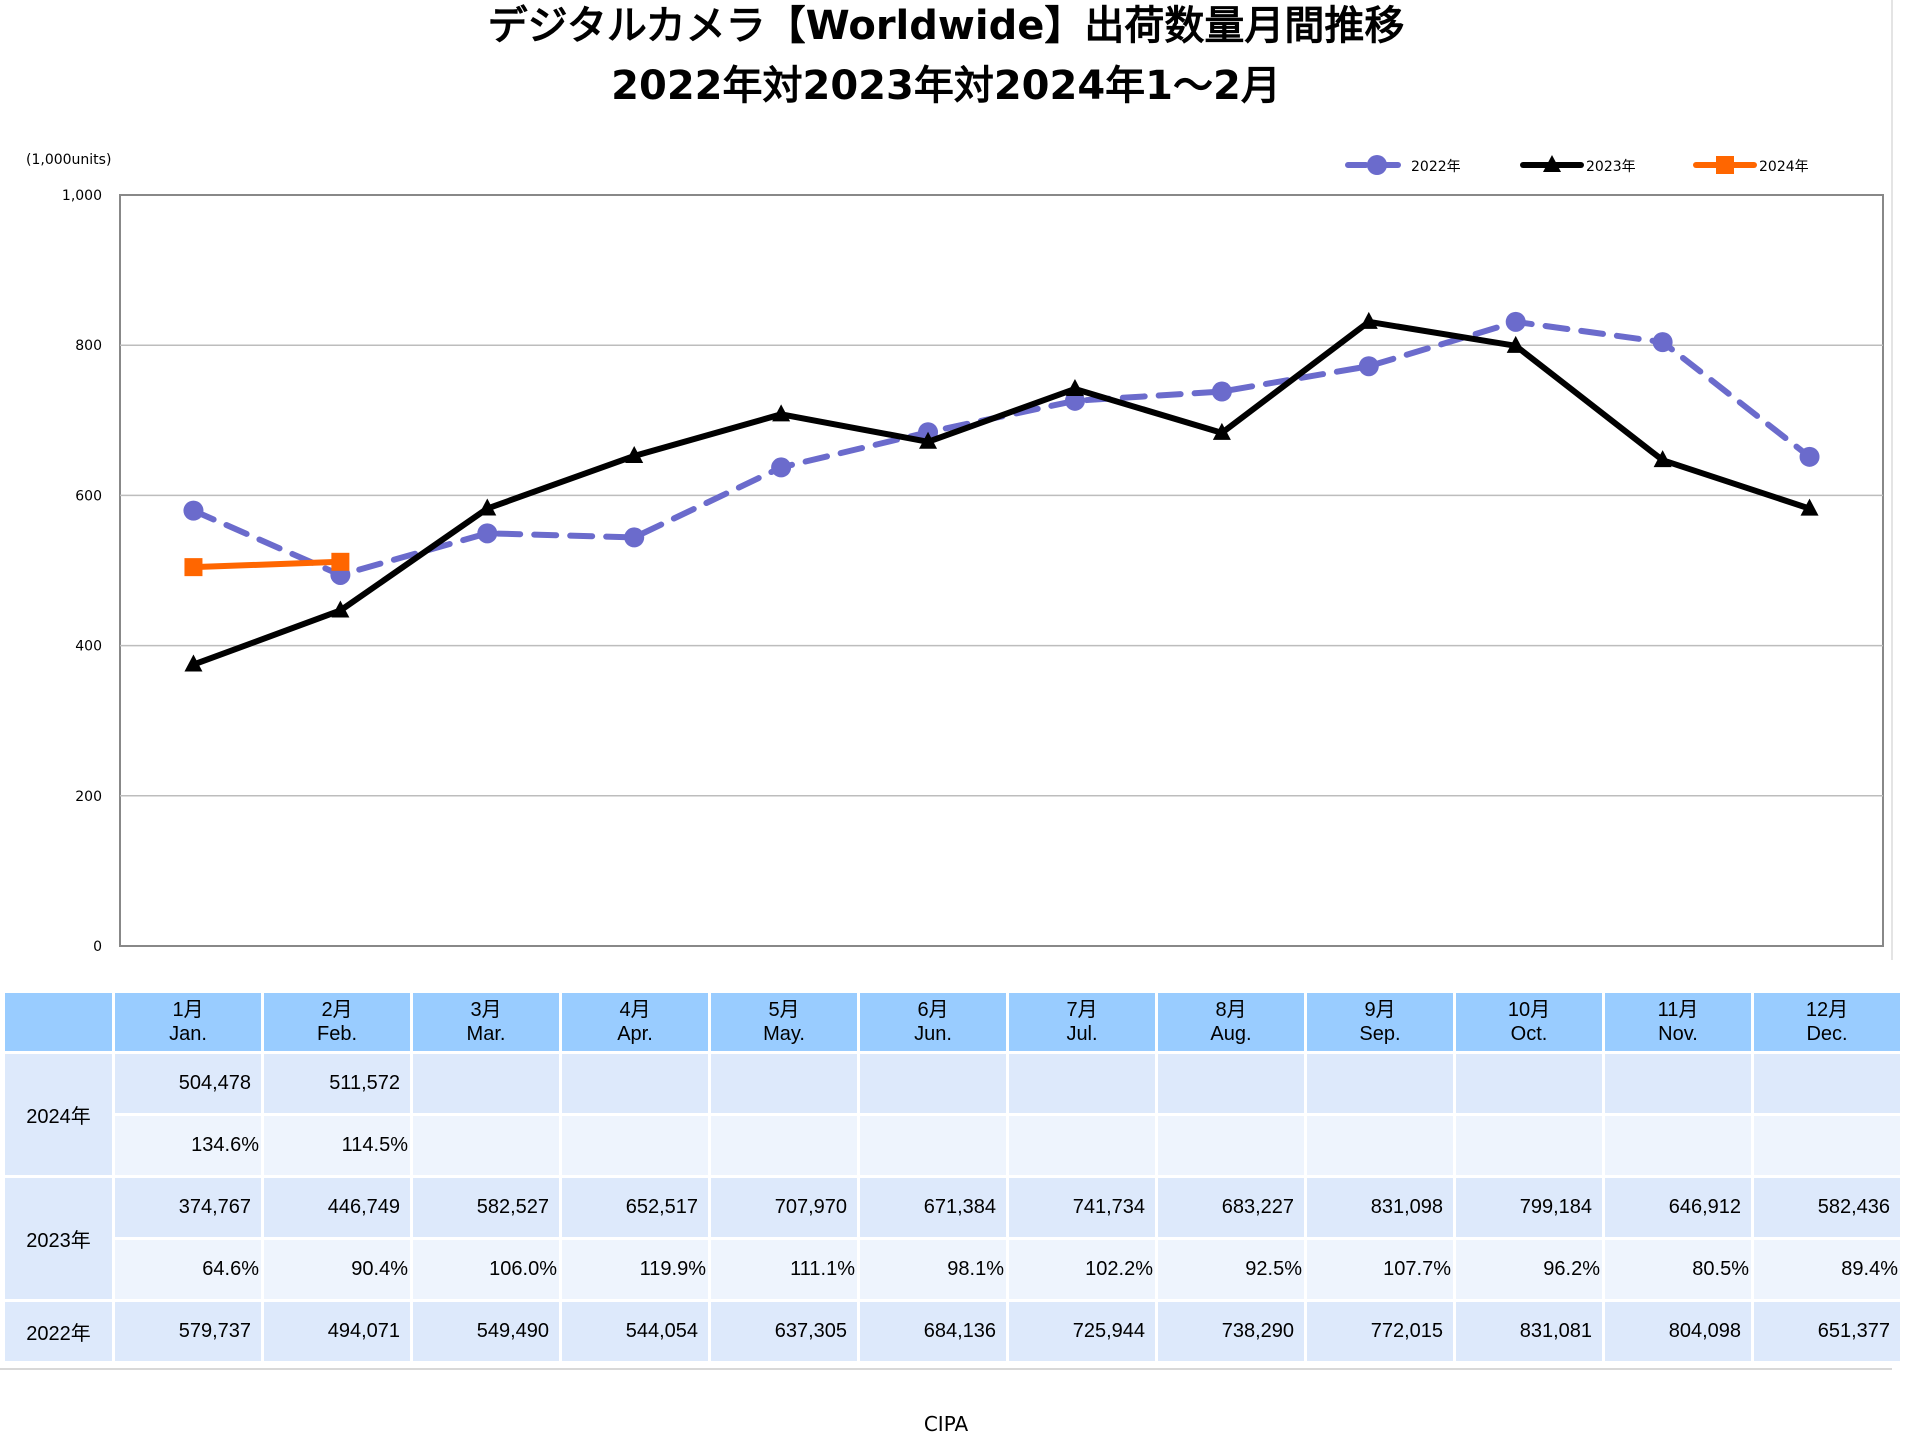  What do you see at coordinates (69, 160) in the screenshot?
I see `y-axis-unit-label: (1,000units)` at bounding box center [69, 160].